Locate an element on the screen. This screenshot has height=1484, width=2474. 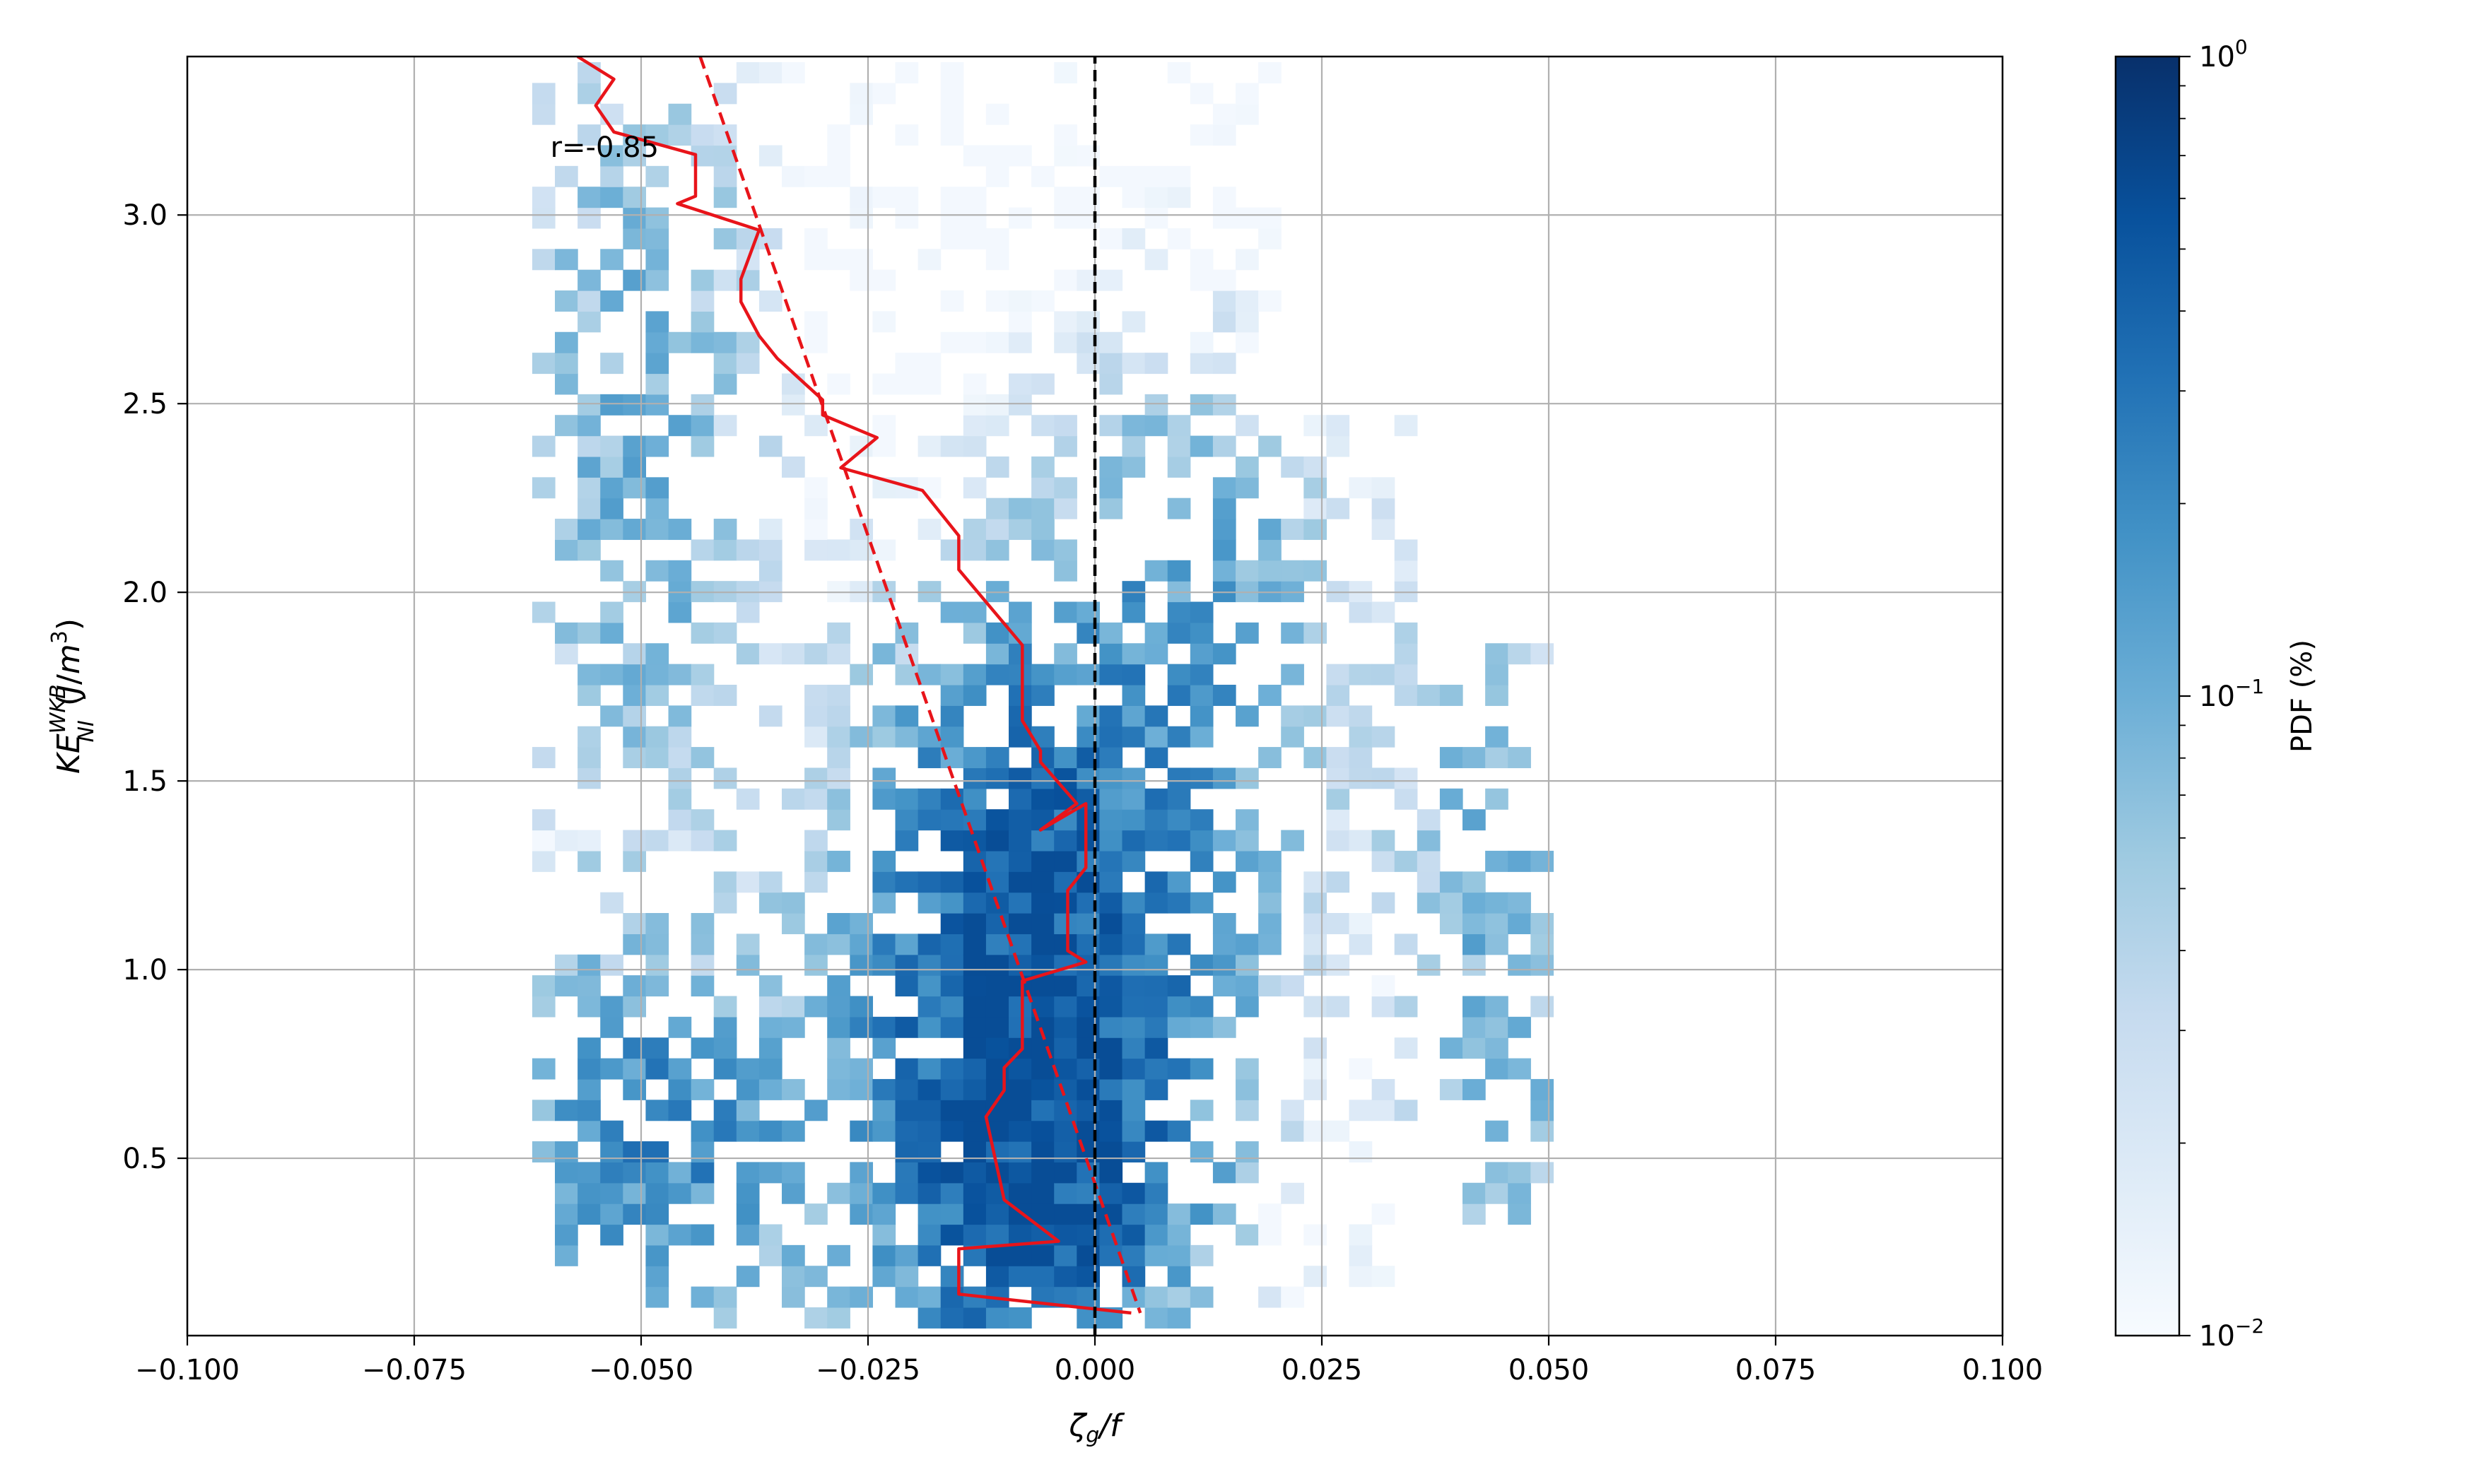
correlation-annotation: r=-0.85 is located at coordinates (605, 147).